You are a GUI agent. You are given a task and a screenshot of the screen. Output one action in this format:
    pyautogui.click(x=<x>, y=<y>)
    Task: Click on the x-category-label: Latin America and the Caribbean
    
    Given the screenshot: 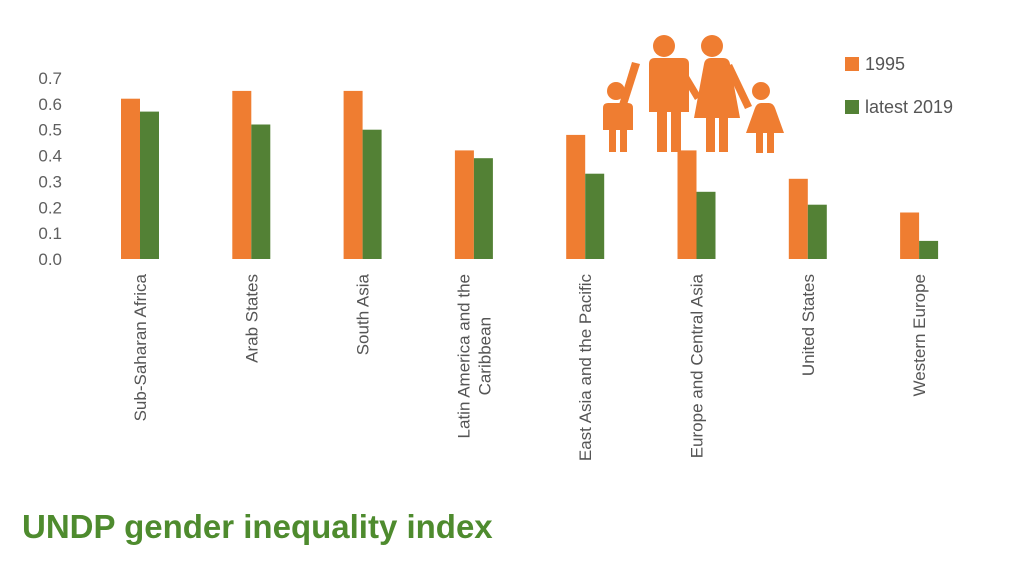 What is the action you would take?
    pyautogui.click(x=474, y=356)
    